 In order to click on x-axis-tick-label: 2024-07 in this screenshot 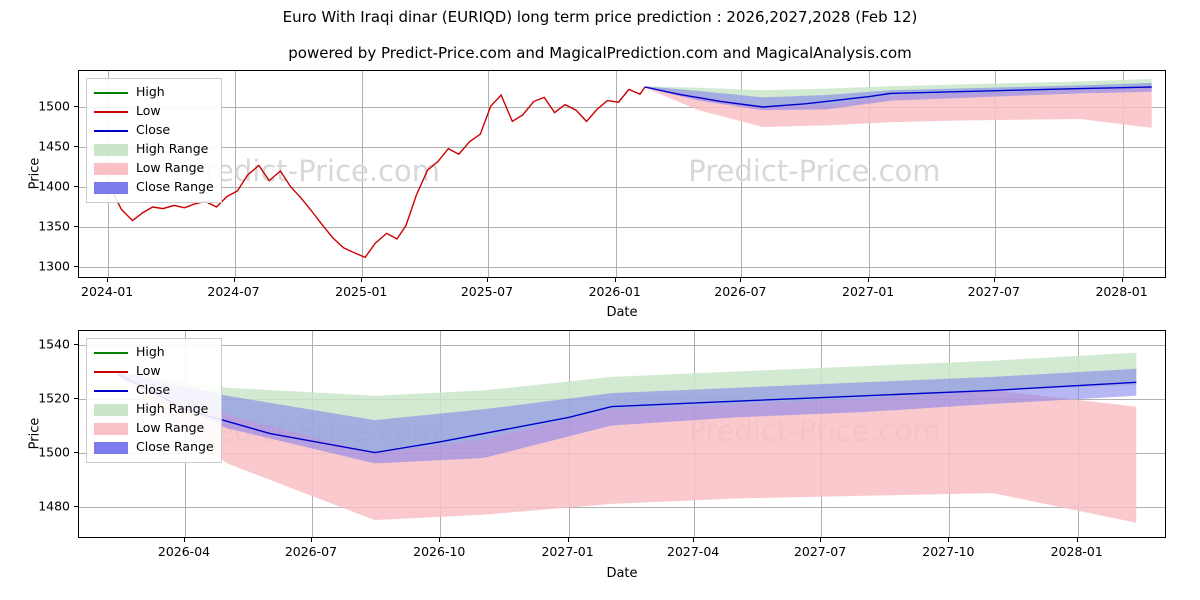, I will do `click(233, 291)`.